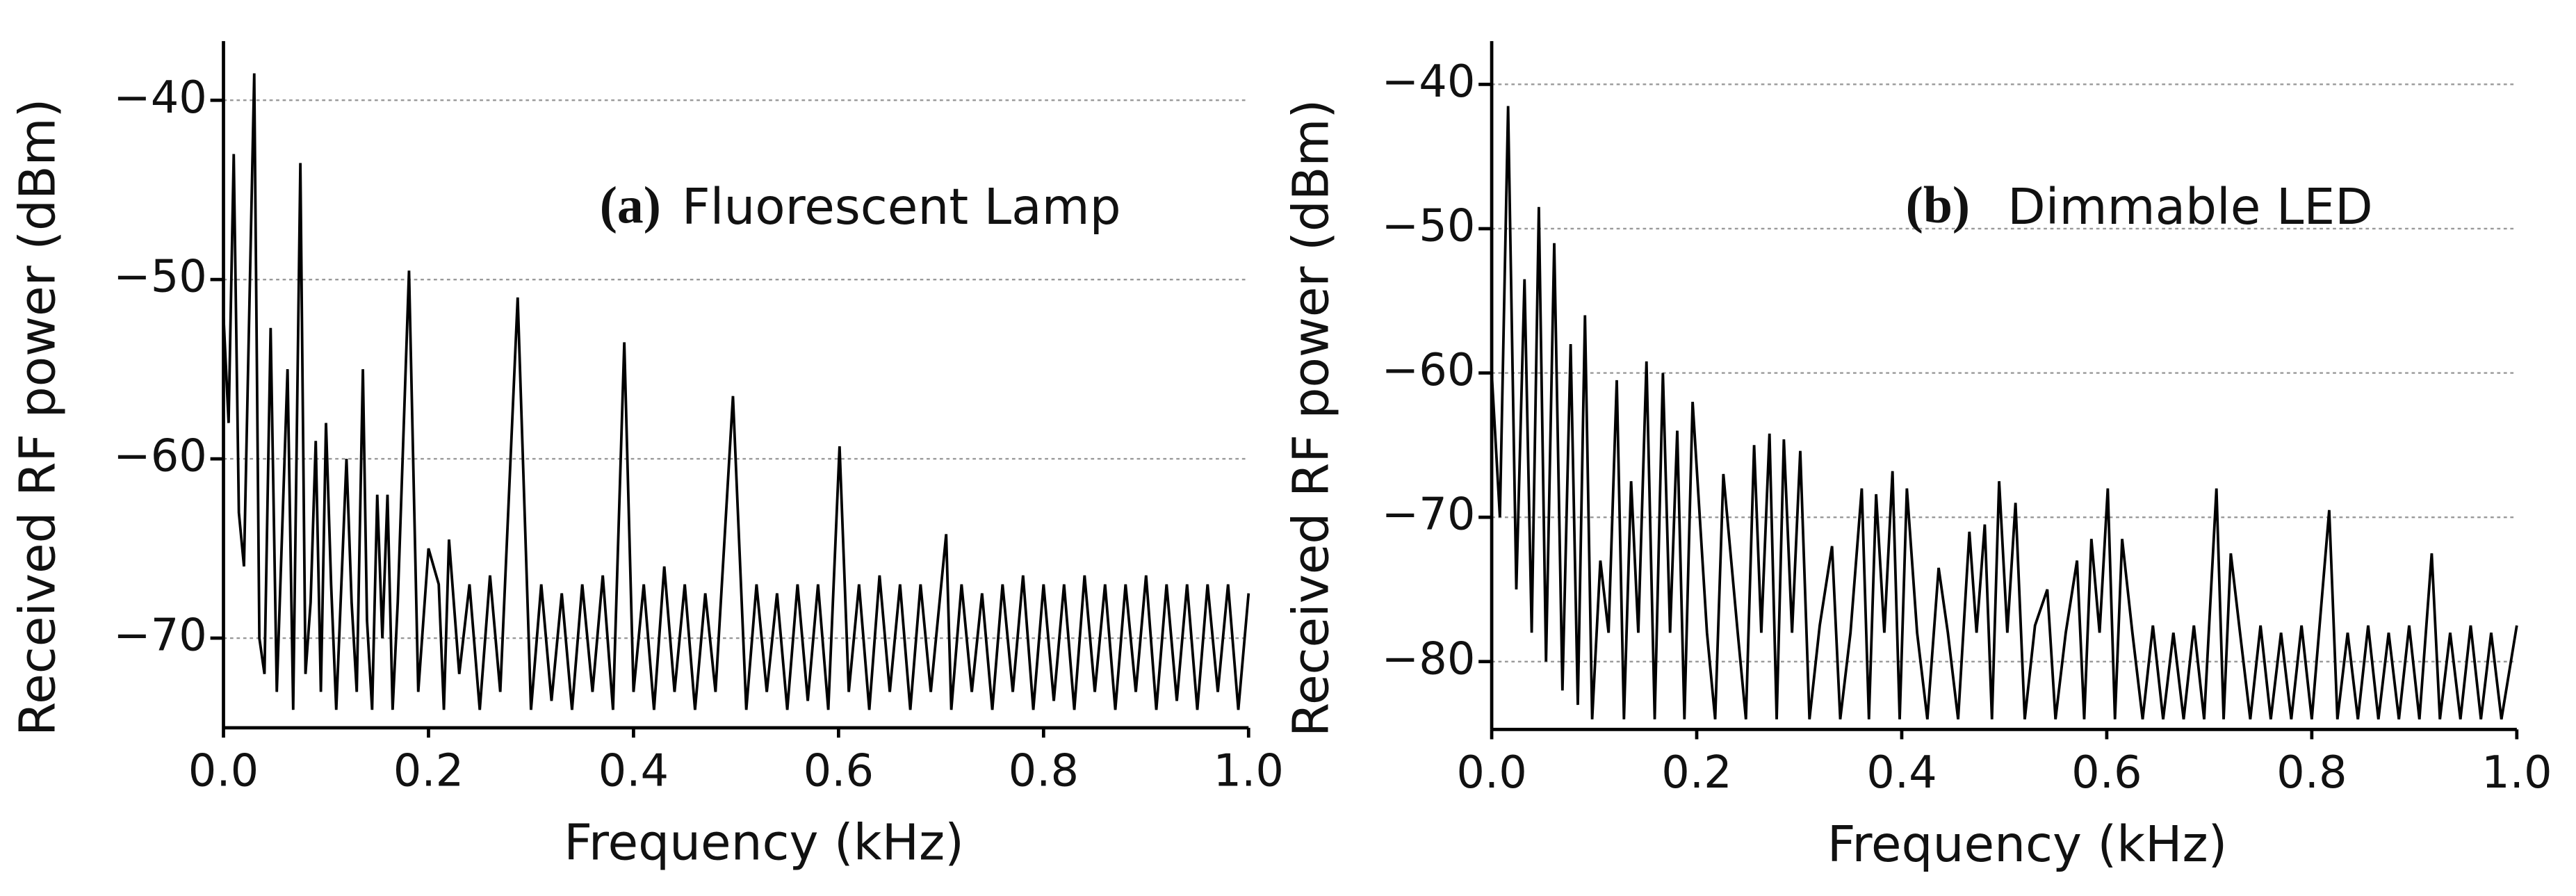 The height and width of the screenshot is (896, 2576). I want to click on panel-title: Dimmable LED, so click(2190, 207).